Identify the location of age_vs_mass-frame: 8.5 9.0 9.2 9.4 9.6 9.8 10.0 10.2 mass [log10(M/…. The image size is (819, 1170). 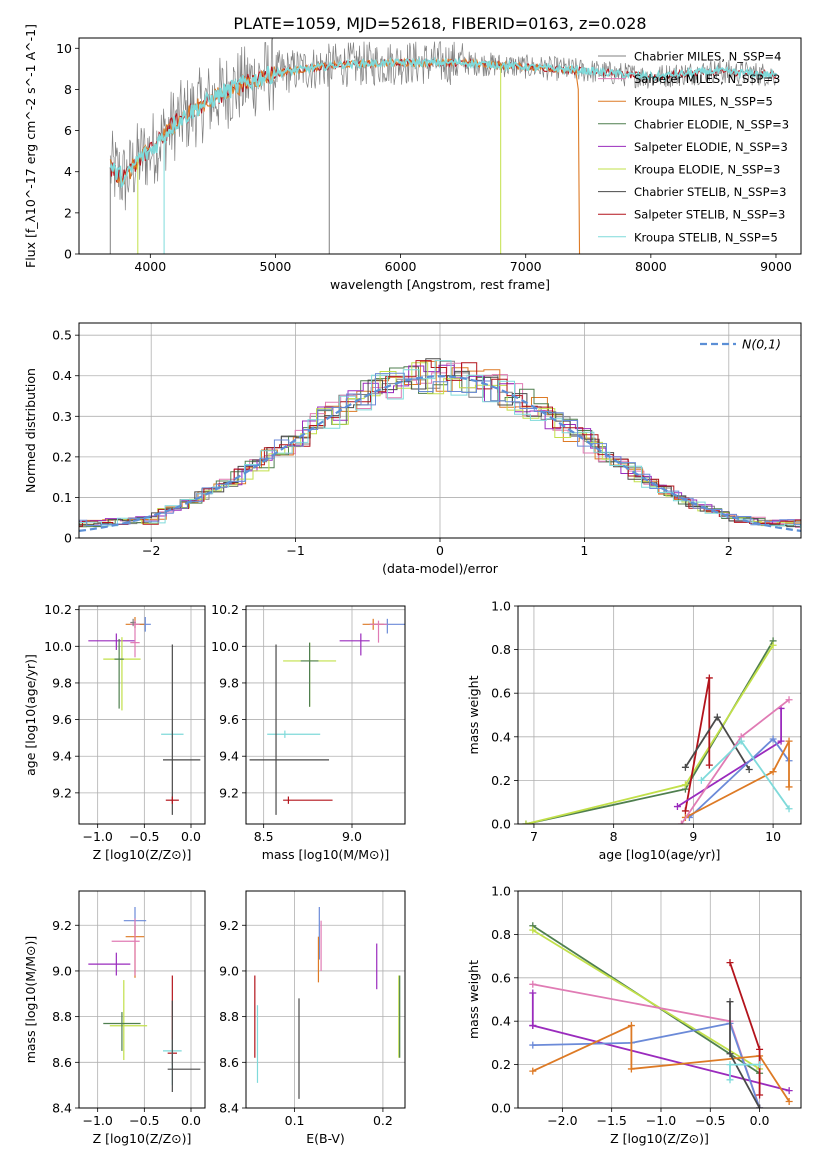
(308, 732).